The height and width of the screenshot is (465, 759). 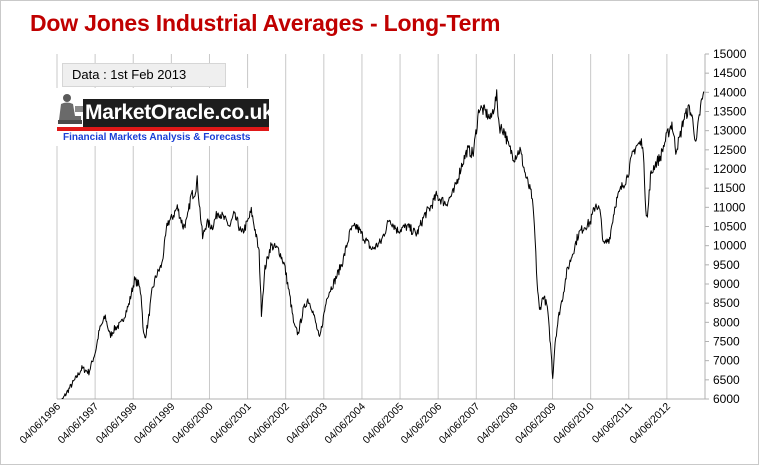 I want to click on data-date-box: Data : 1st Feb 2013, so click(x=144, y=75).